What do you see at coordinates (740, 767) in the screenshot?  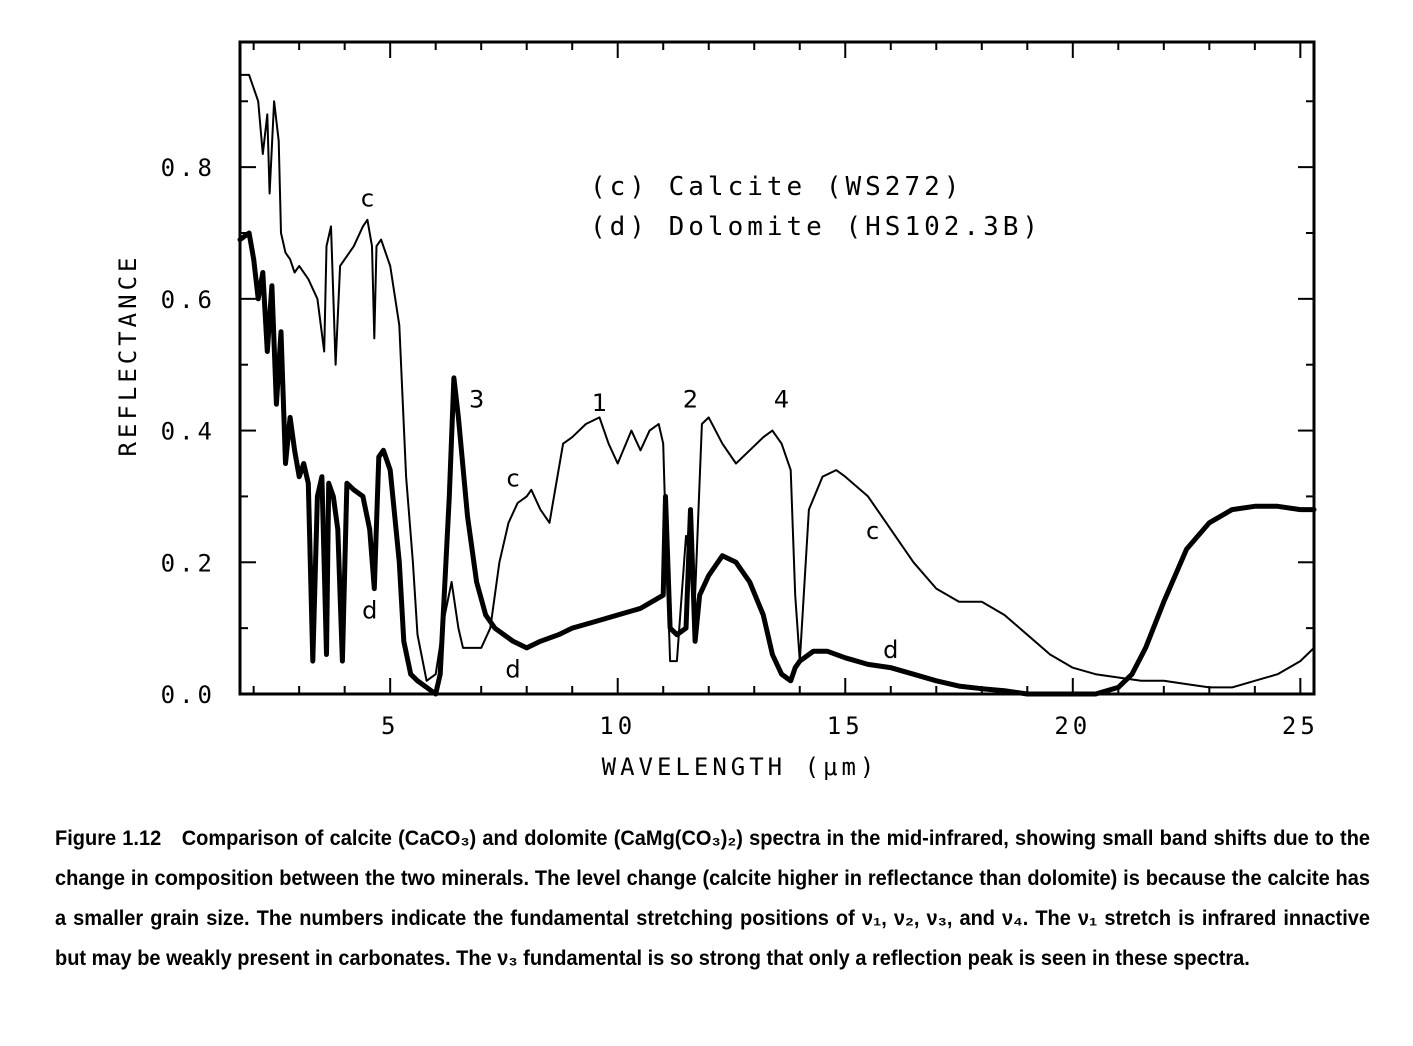 I see `x-axis-title: WAVELENGTH (μm)` at bounding box center [740, 767].